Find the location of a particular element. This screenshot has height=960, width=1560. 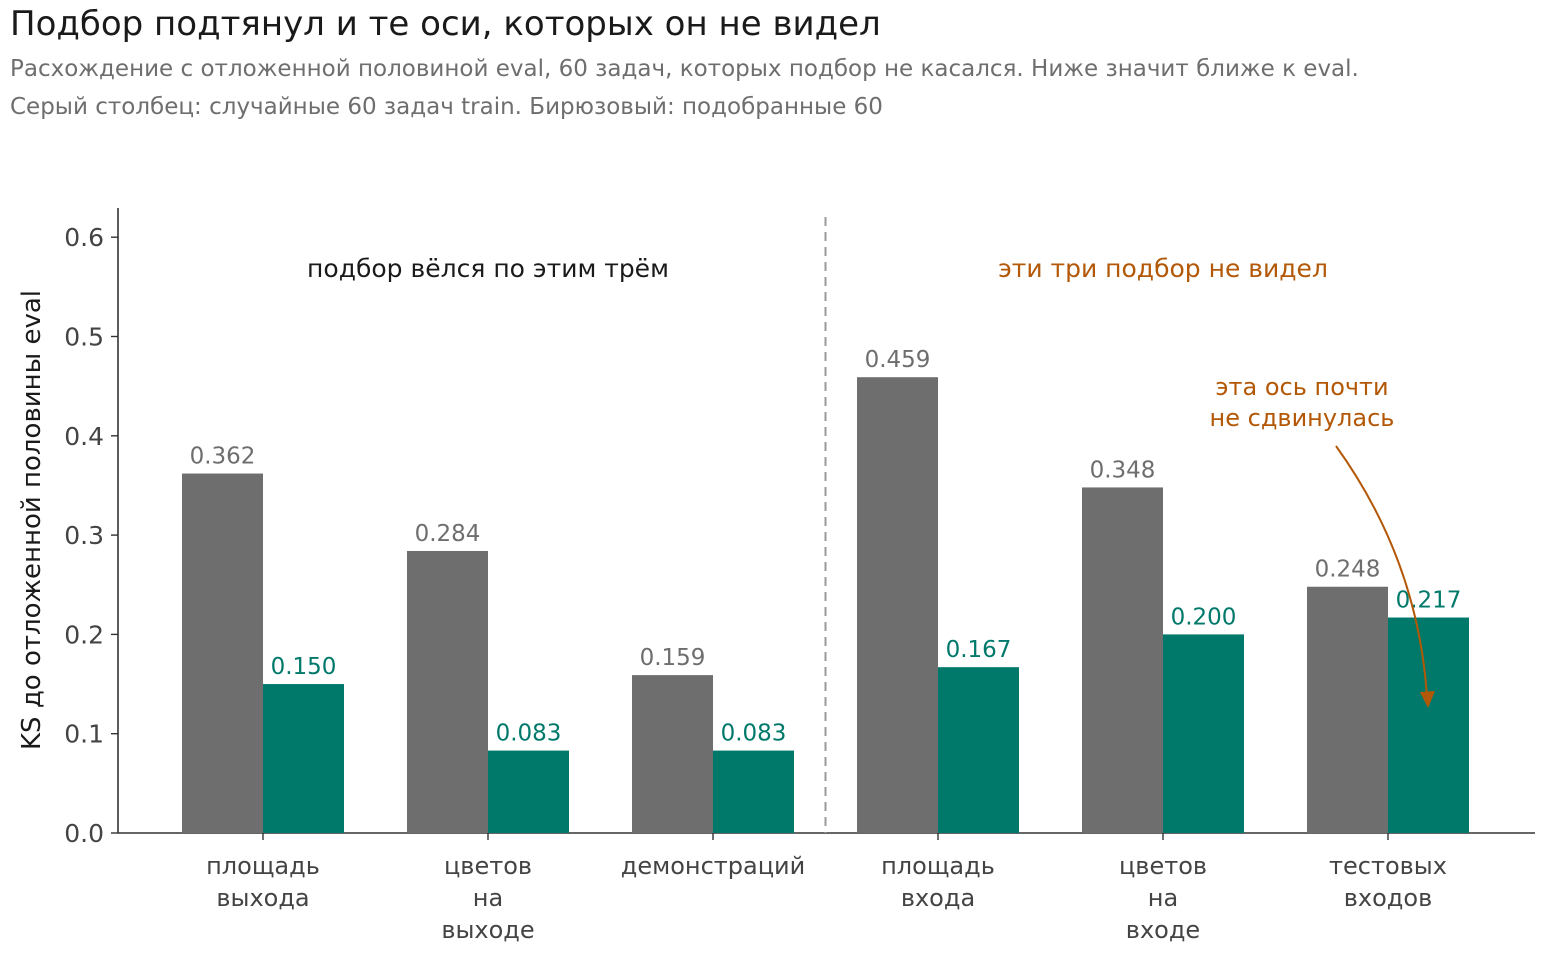

annotation-text: эта ось почти is located at coordinates (1301, 387).